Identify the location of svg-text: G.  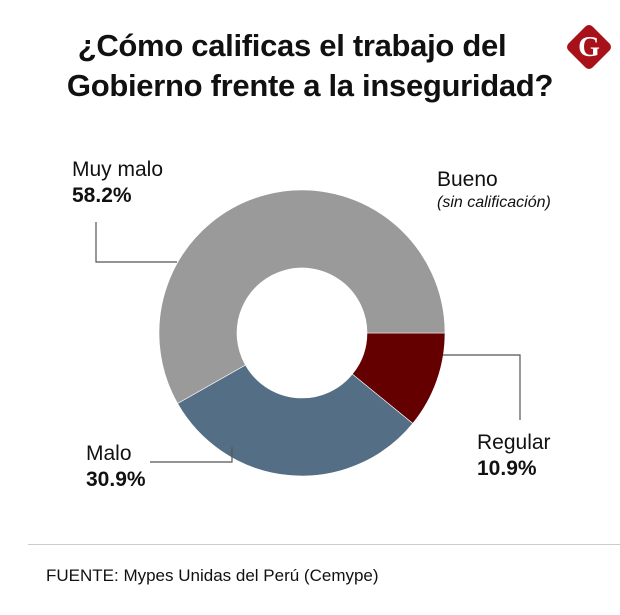
(589, 47).